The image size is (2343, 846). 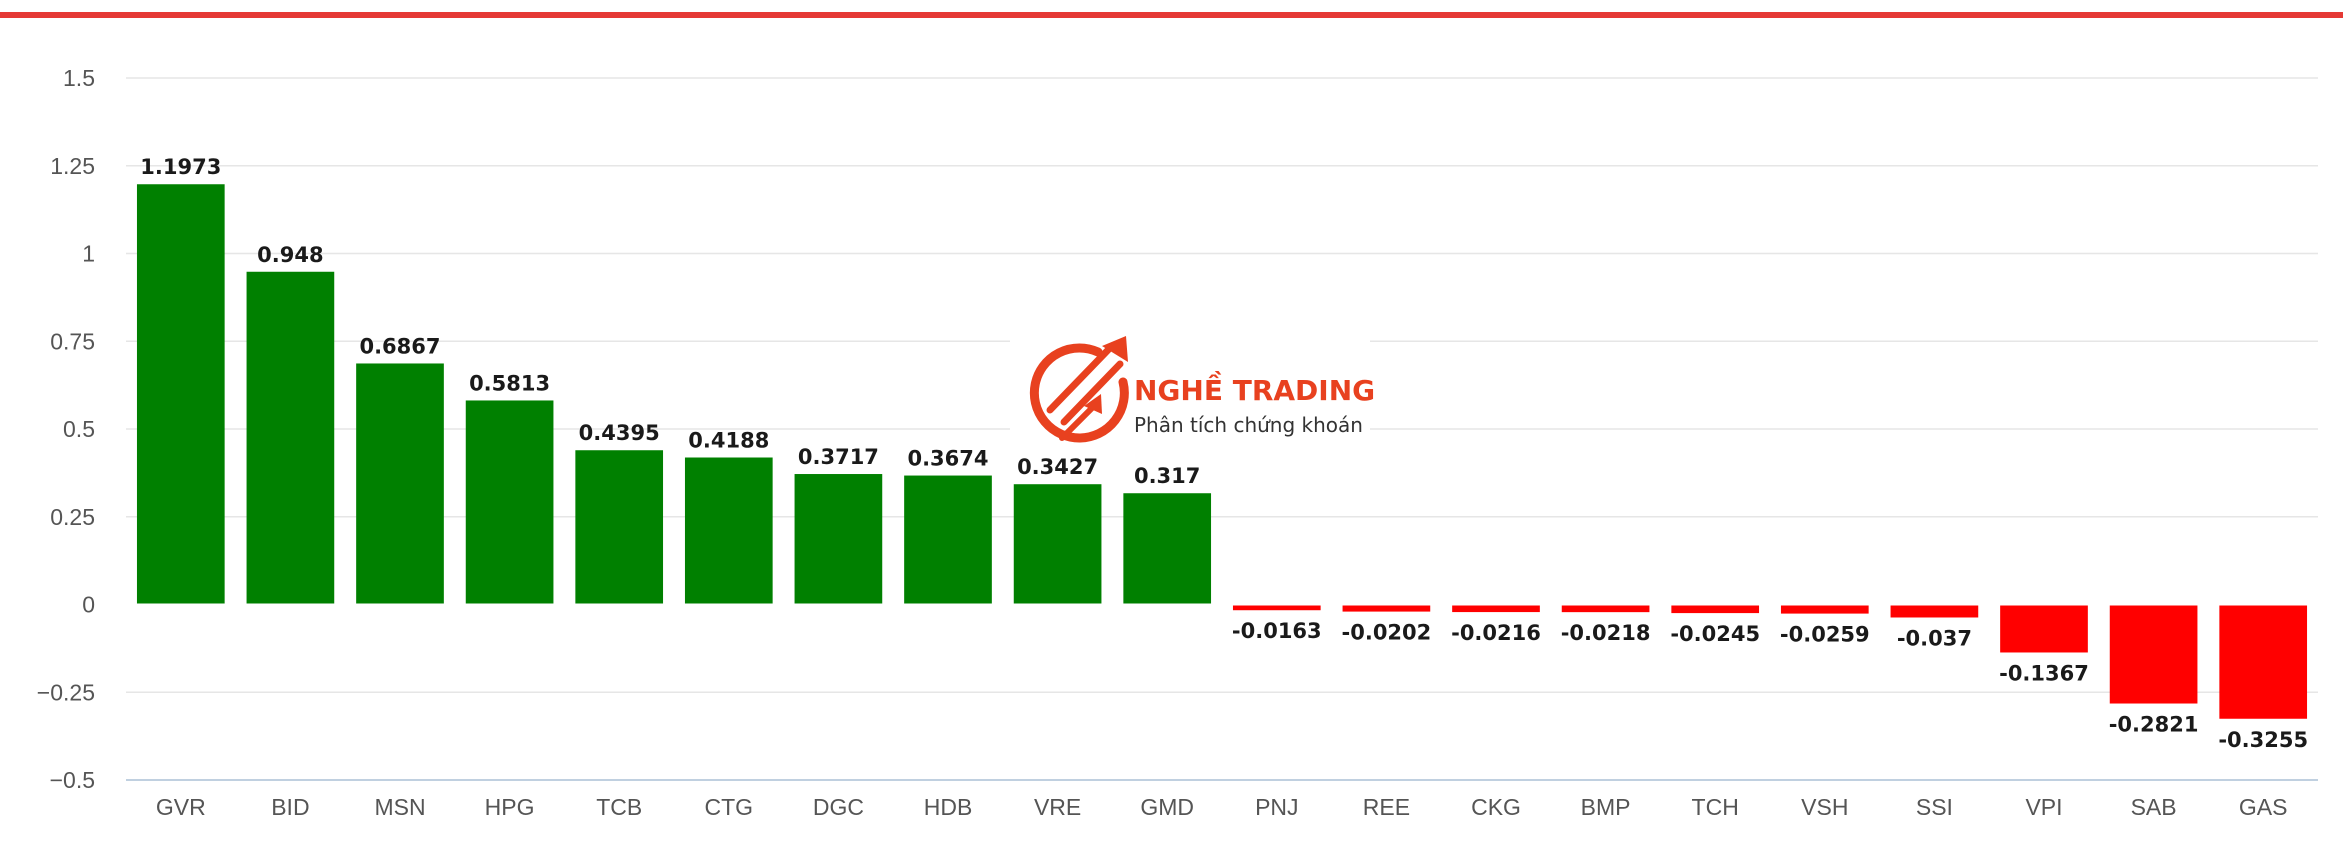 I want to click on y-tick-label: 1, so click(x=88, y=254).